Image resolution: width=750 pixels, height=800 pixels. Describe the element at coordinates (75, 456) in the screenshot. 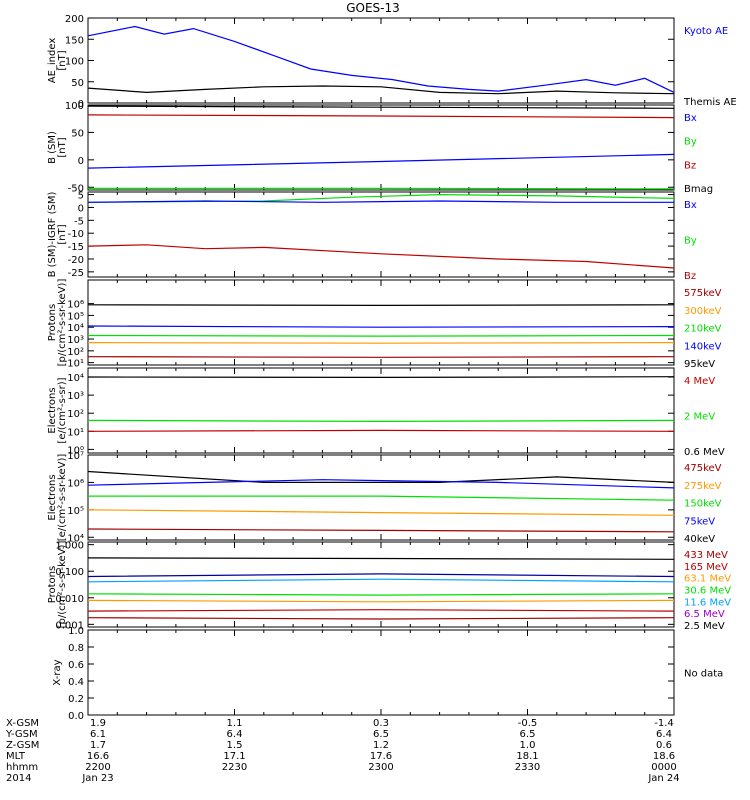

I see `y-tick-label: 10⁷` at that location.